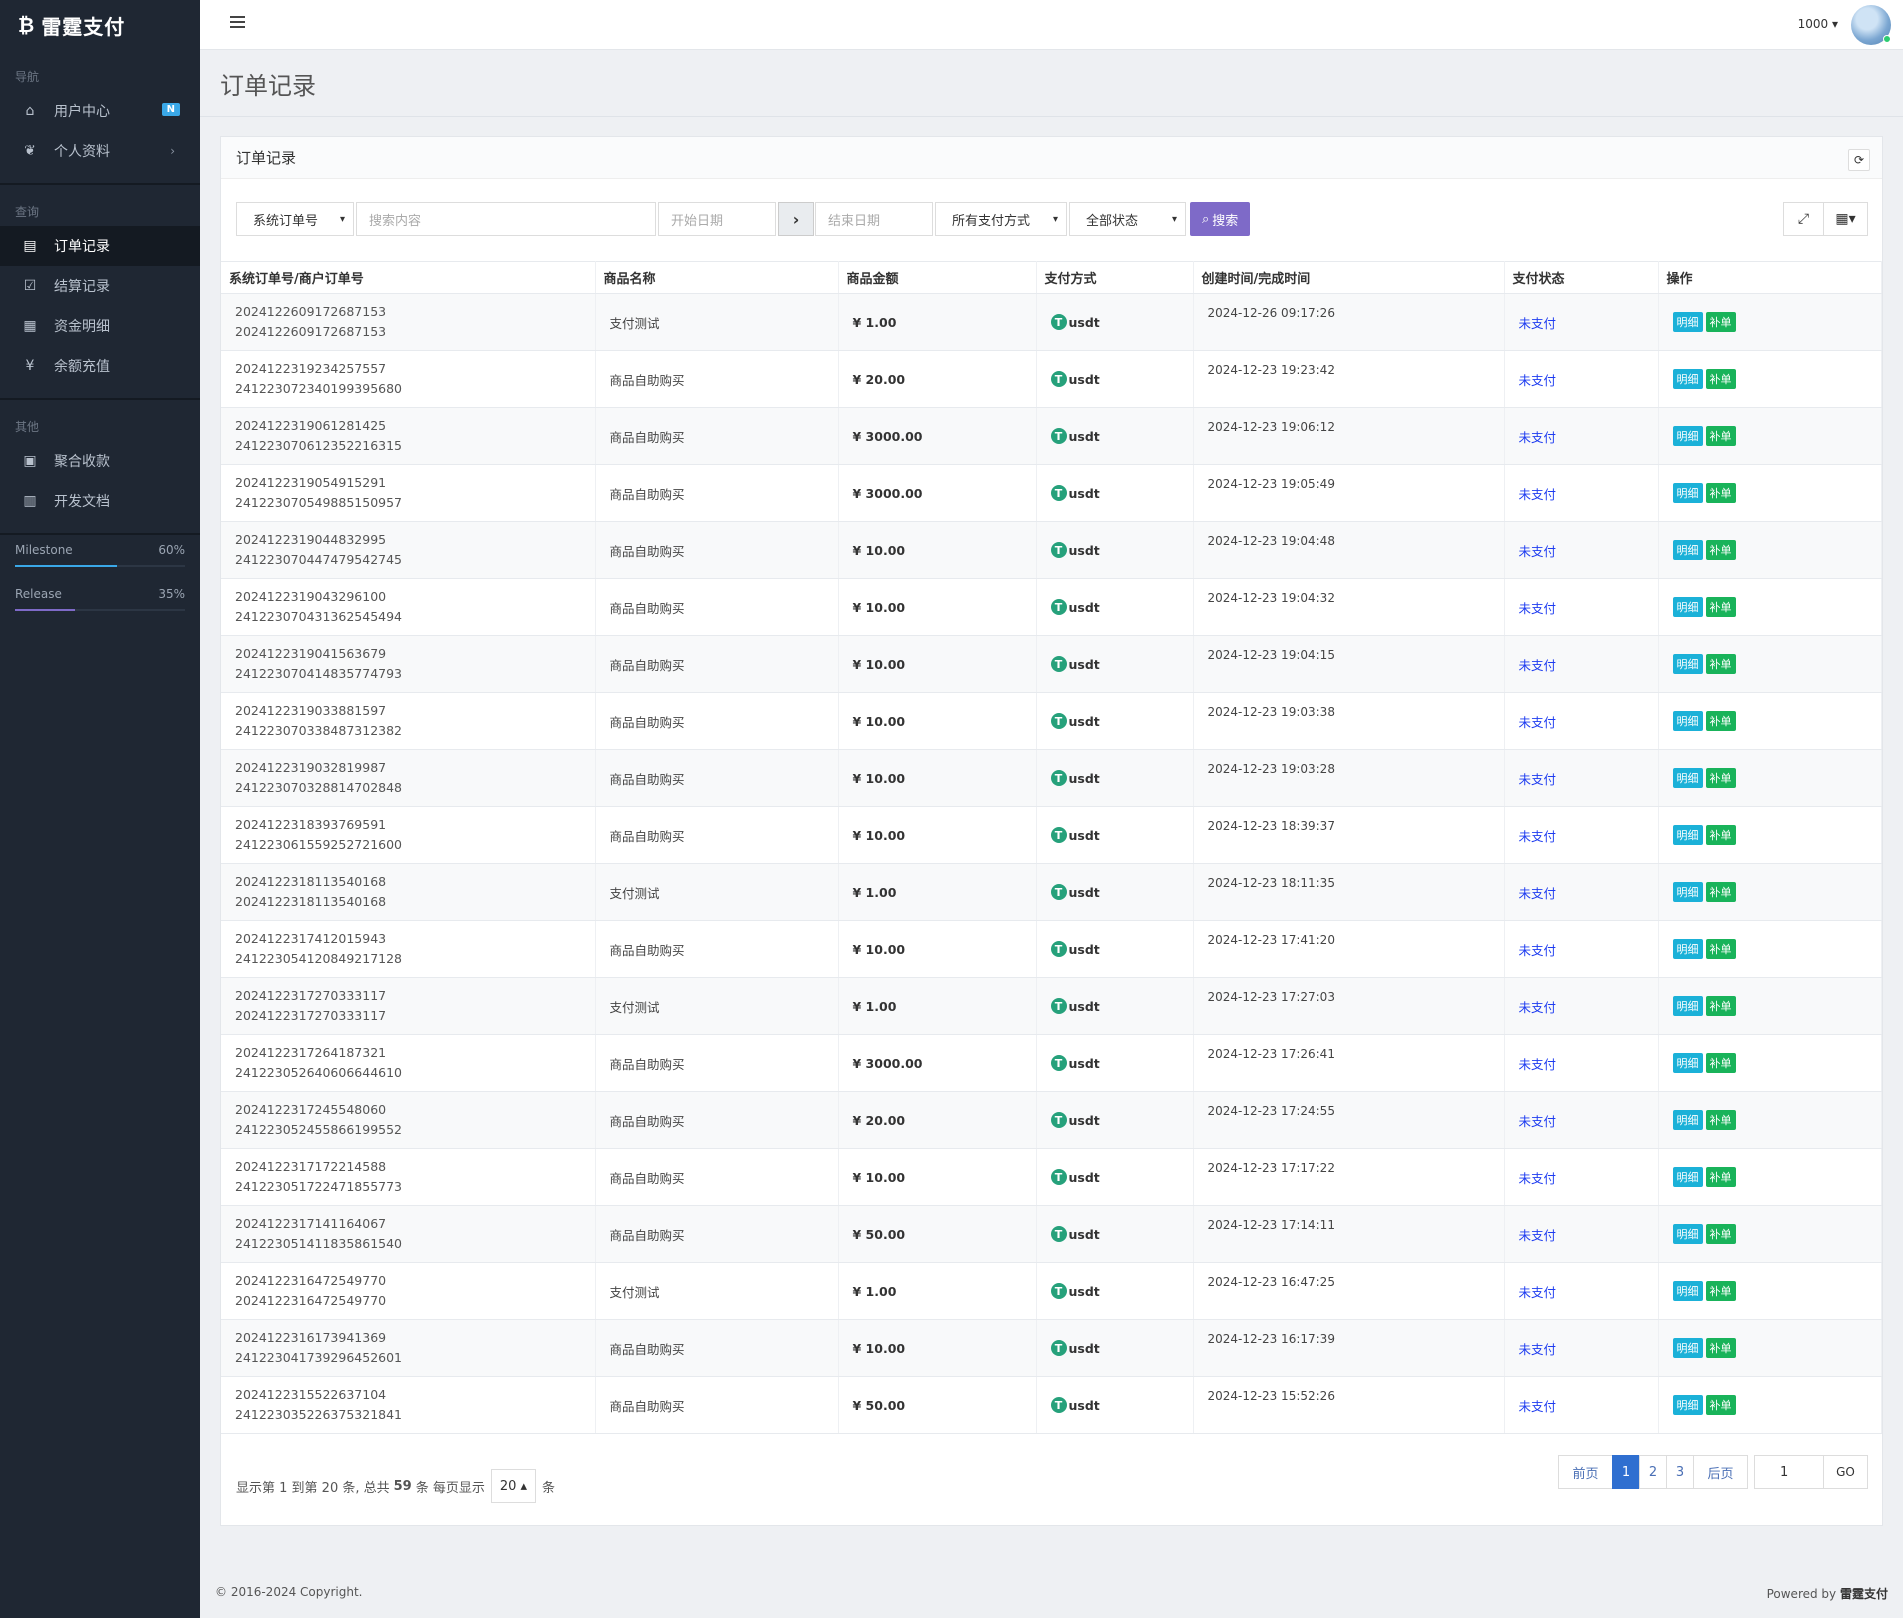  I want to click on page-button: 1, so click(1626, 1472).